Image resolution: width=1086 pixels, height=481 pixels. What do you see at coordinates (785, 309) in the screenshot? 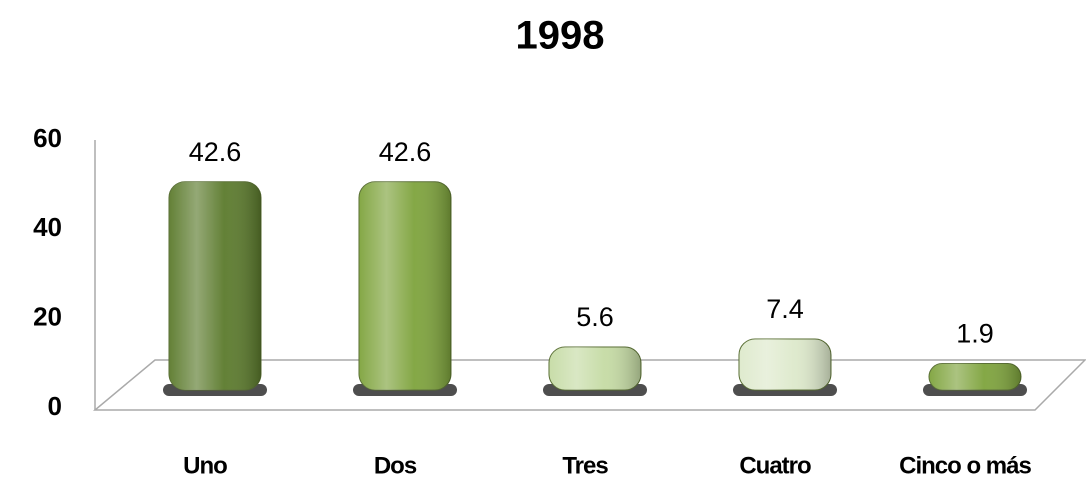
I see `value-label: 7.4` at bounding box center [785, 309].